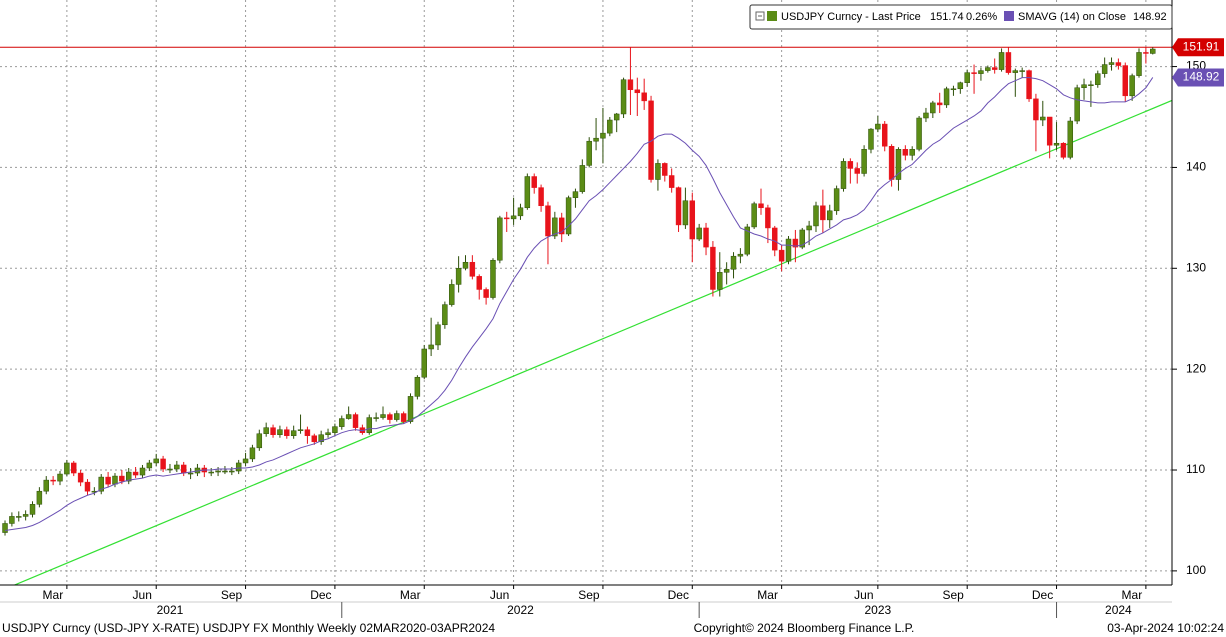 This screenshot has height=637, width=1226. I want to click on footer-right: 03-Apr-2024 10:02:24, so click(1165, 628).